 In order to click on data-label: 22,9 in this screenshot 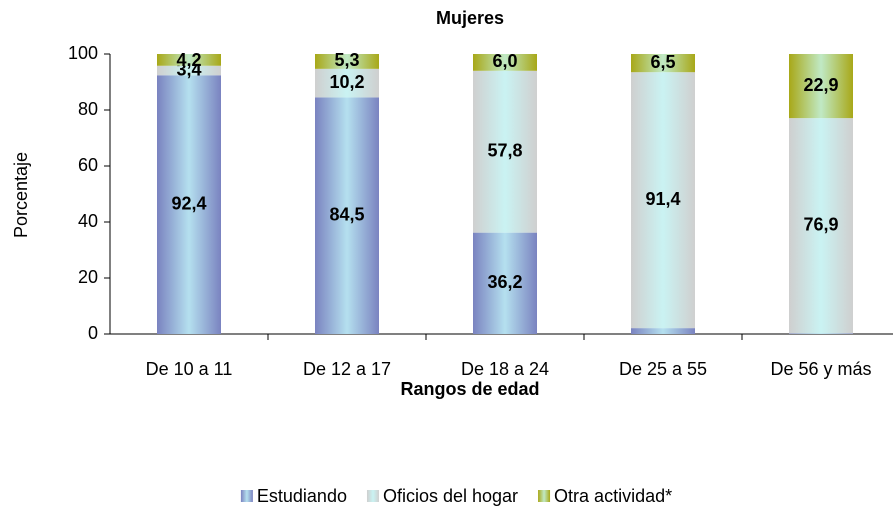, I will do `click(820, 85)`.